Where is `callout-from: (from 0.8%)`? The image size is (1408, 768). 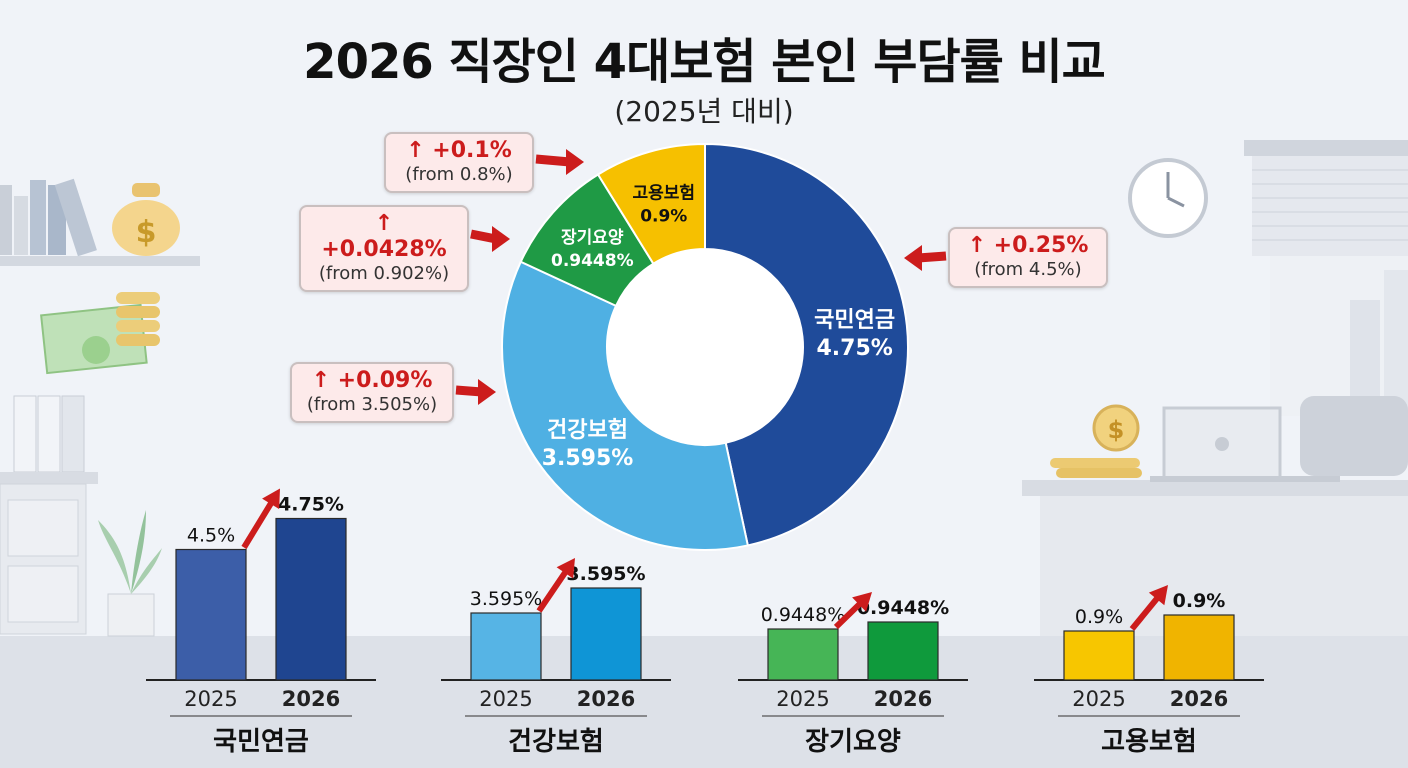 callout-from: (from 0.8%) is located at coordinates (459, 174).